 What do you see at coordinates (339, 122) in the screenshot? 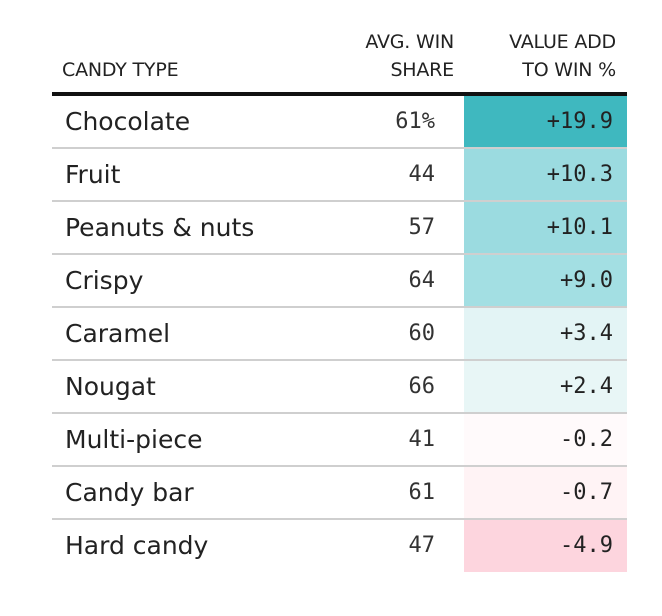
I see `table-row: Chocolate 61% +19.9` at bounding box center [339, 122].